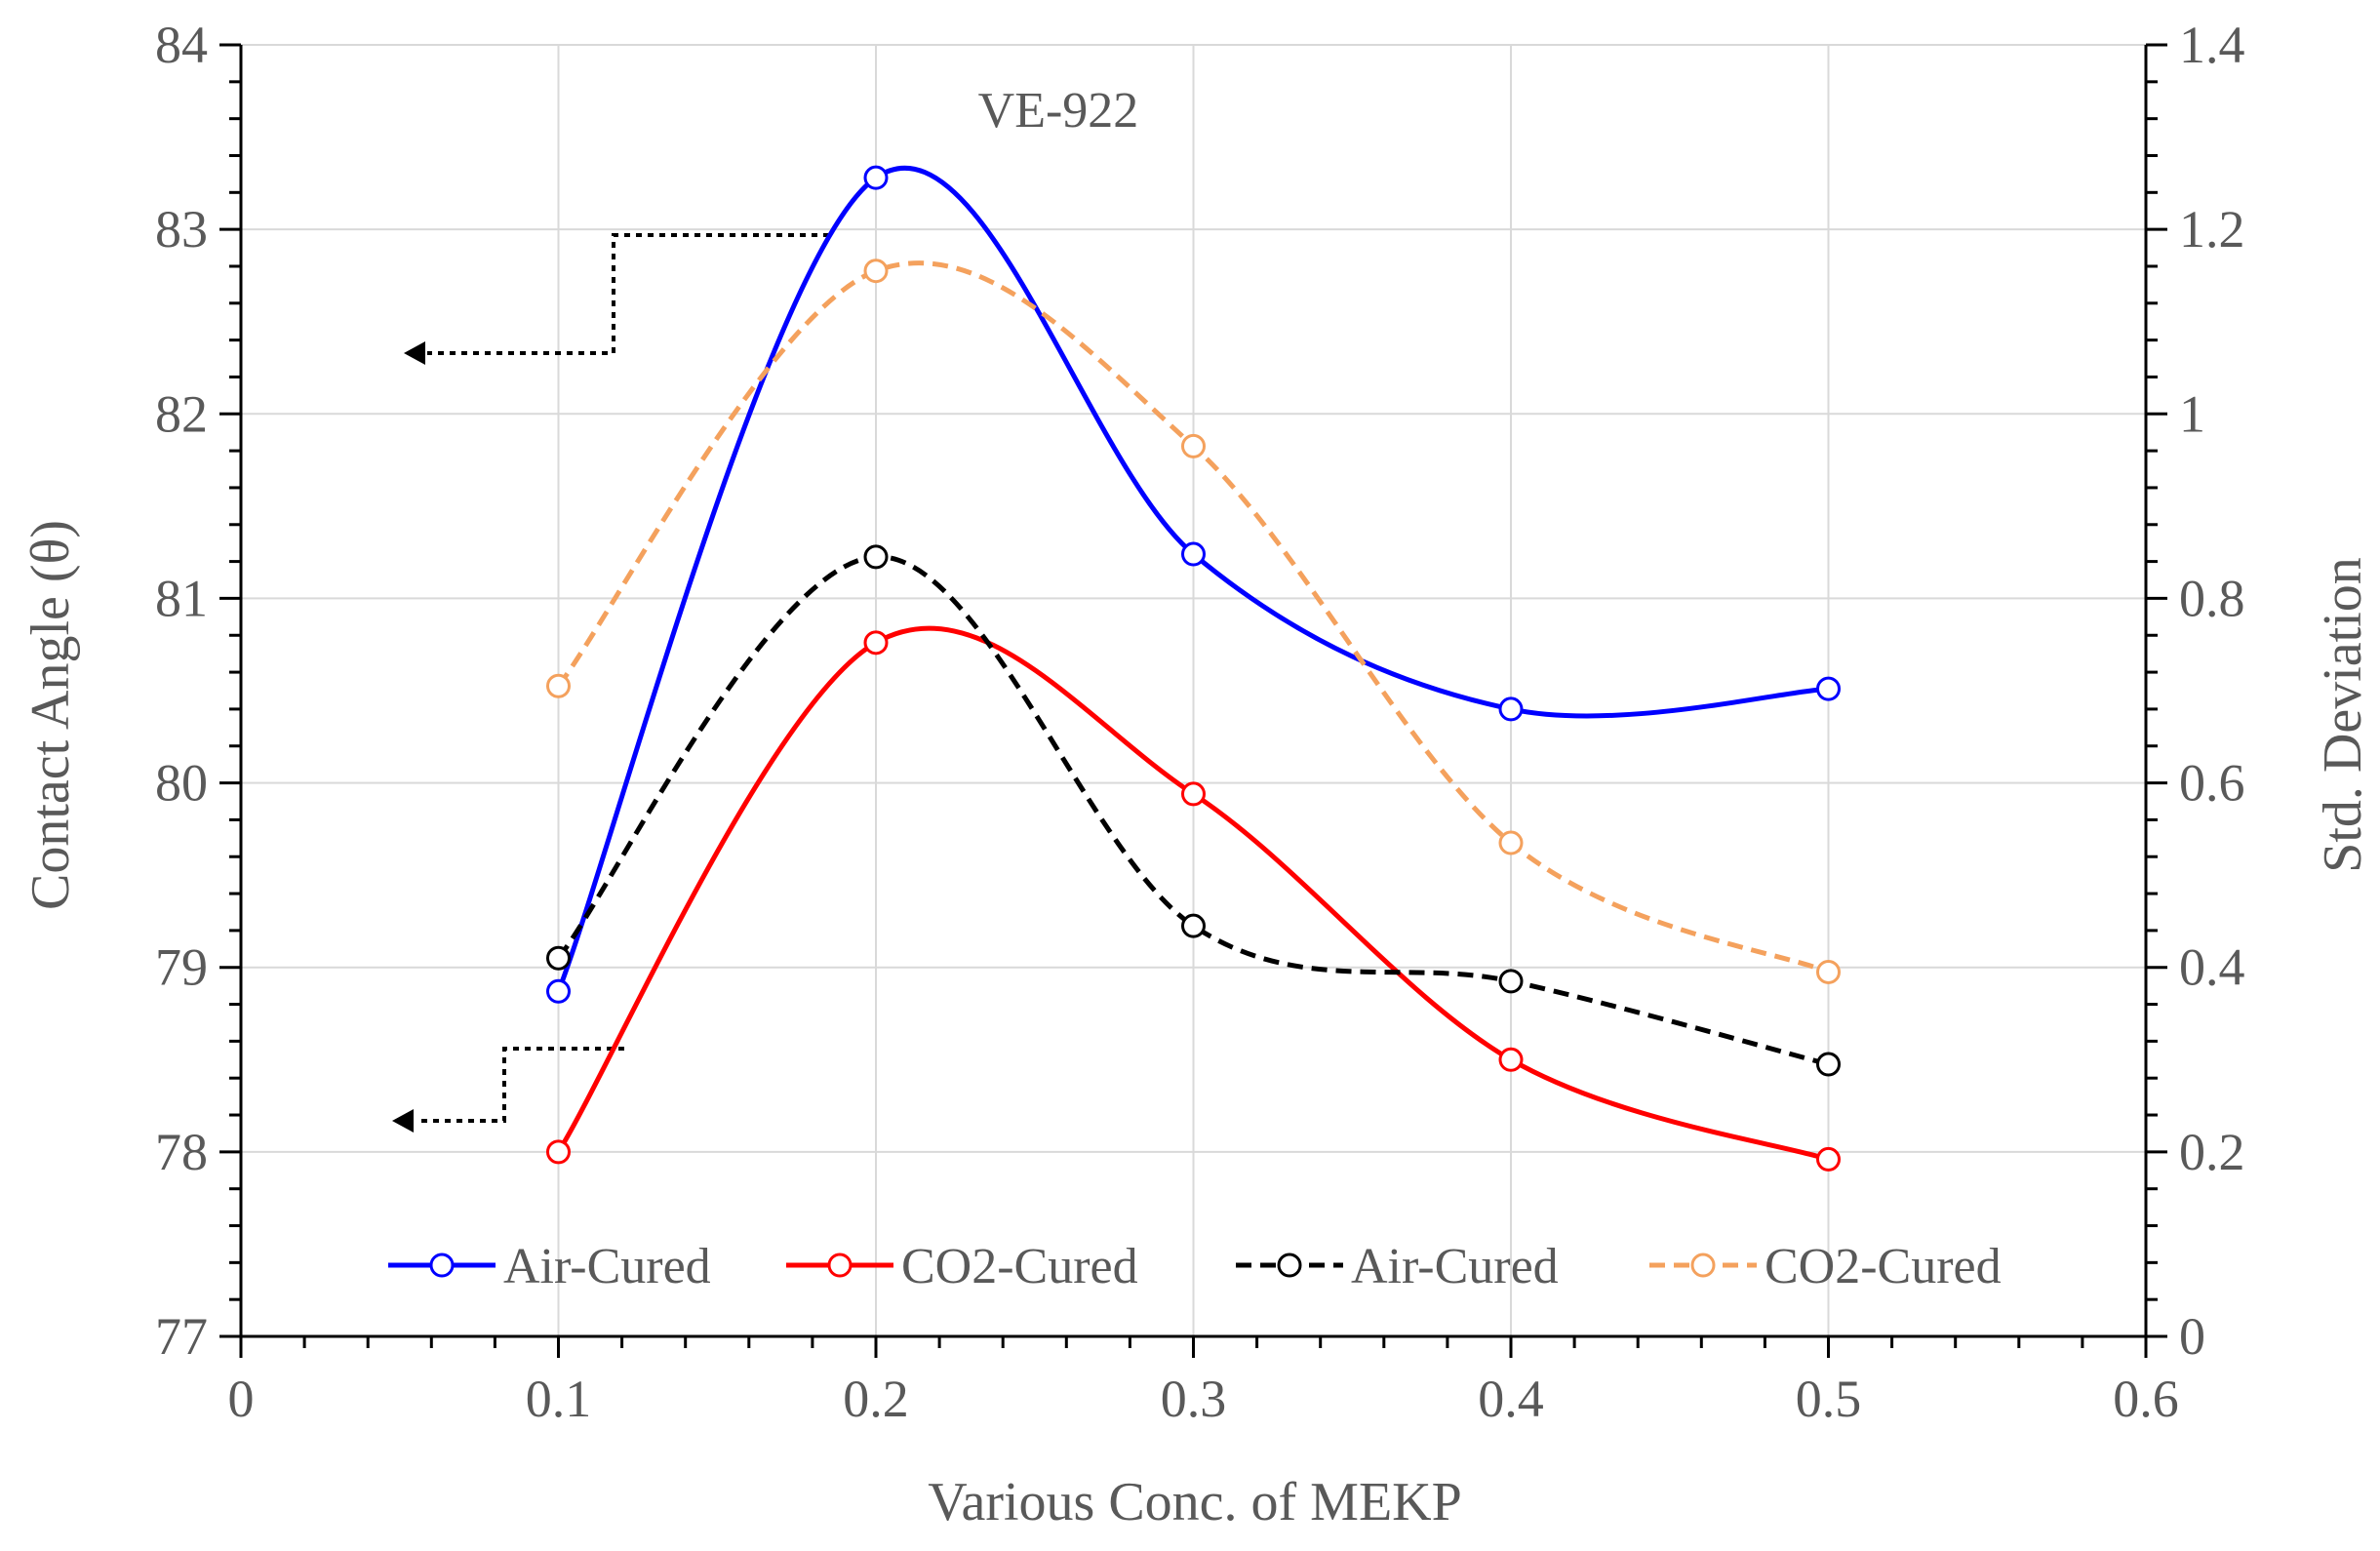 The width and height of the screenshot is (2380, 1551). What do you see at coordinates (2343, 715) in the screenshot?
I see `y2-axis-label: Std. Deviation` at bounding box center [2343, 715].